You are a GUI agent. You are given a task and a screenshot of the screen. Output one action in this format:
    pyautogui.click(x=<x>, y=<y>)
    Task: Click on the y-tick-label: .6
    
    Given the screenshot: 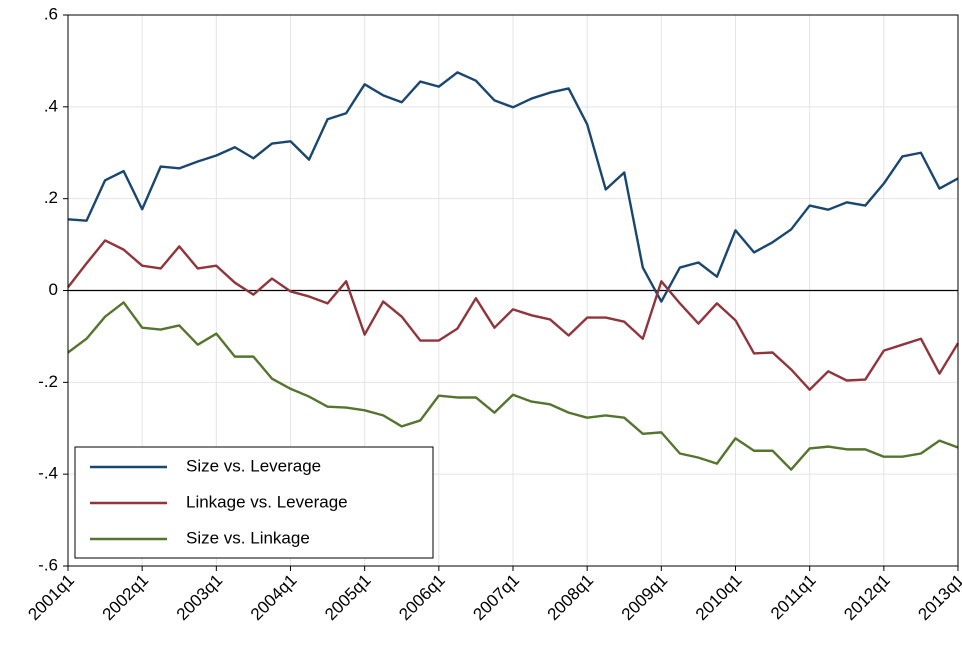 What is the action you would take?
    pyautogui.click(x=51, y=13)
    